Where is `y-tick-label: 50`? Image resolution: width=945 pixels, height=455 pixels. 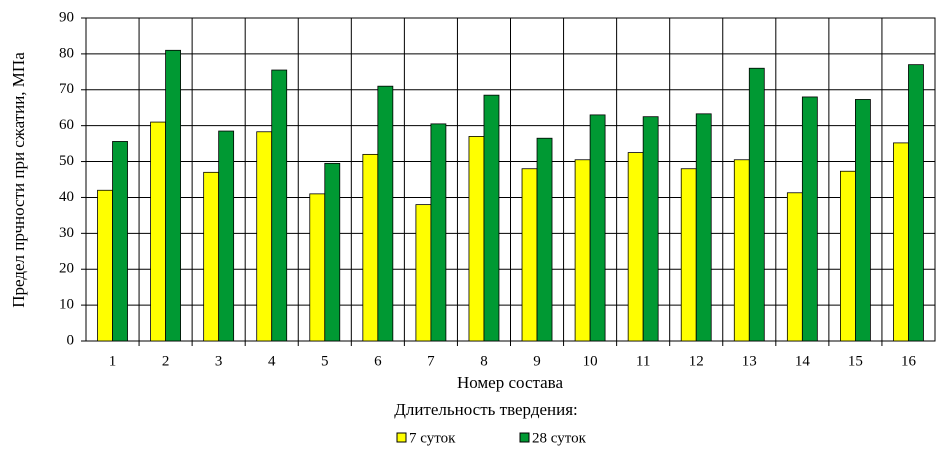
y-tick-label: 50 is located at coordinates (66, 161).